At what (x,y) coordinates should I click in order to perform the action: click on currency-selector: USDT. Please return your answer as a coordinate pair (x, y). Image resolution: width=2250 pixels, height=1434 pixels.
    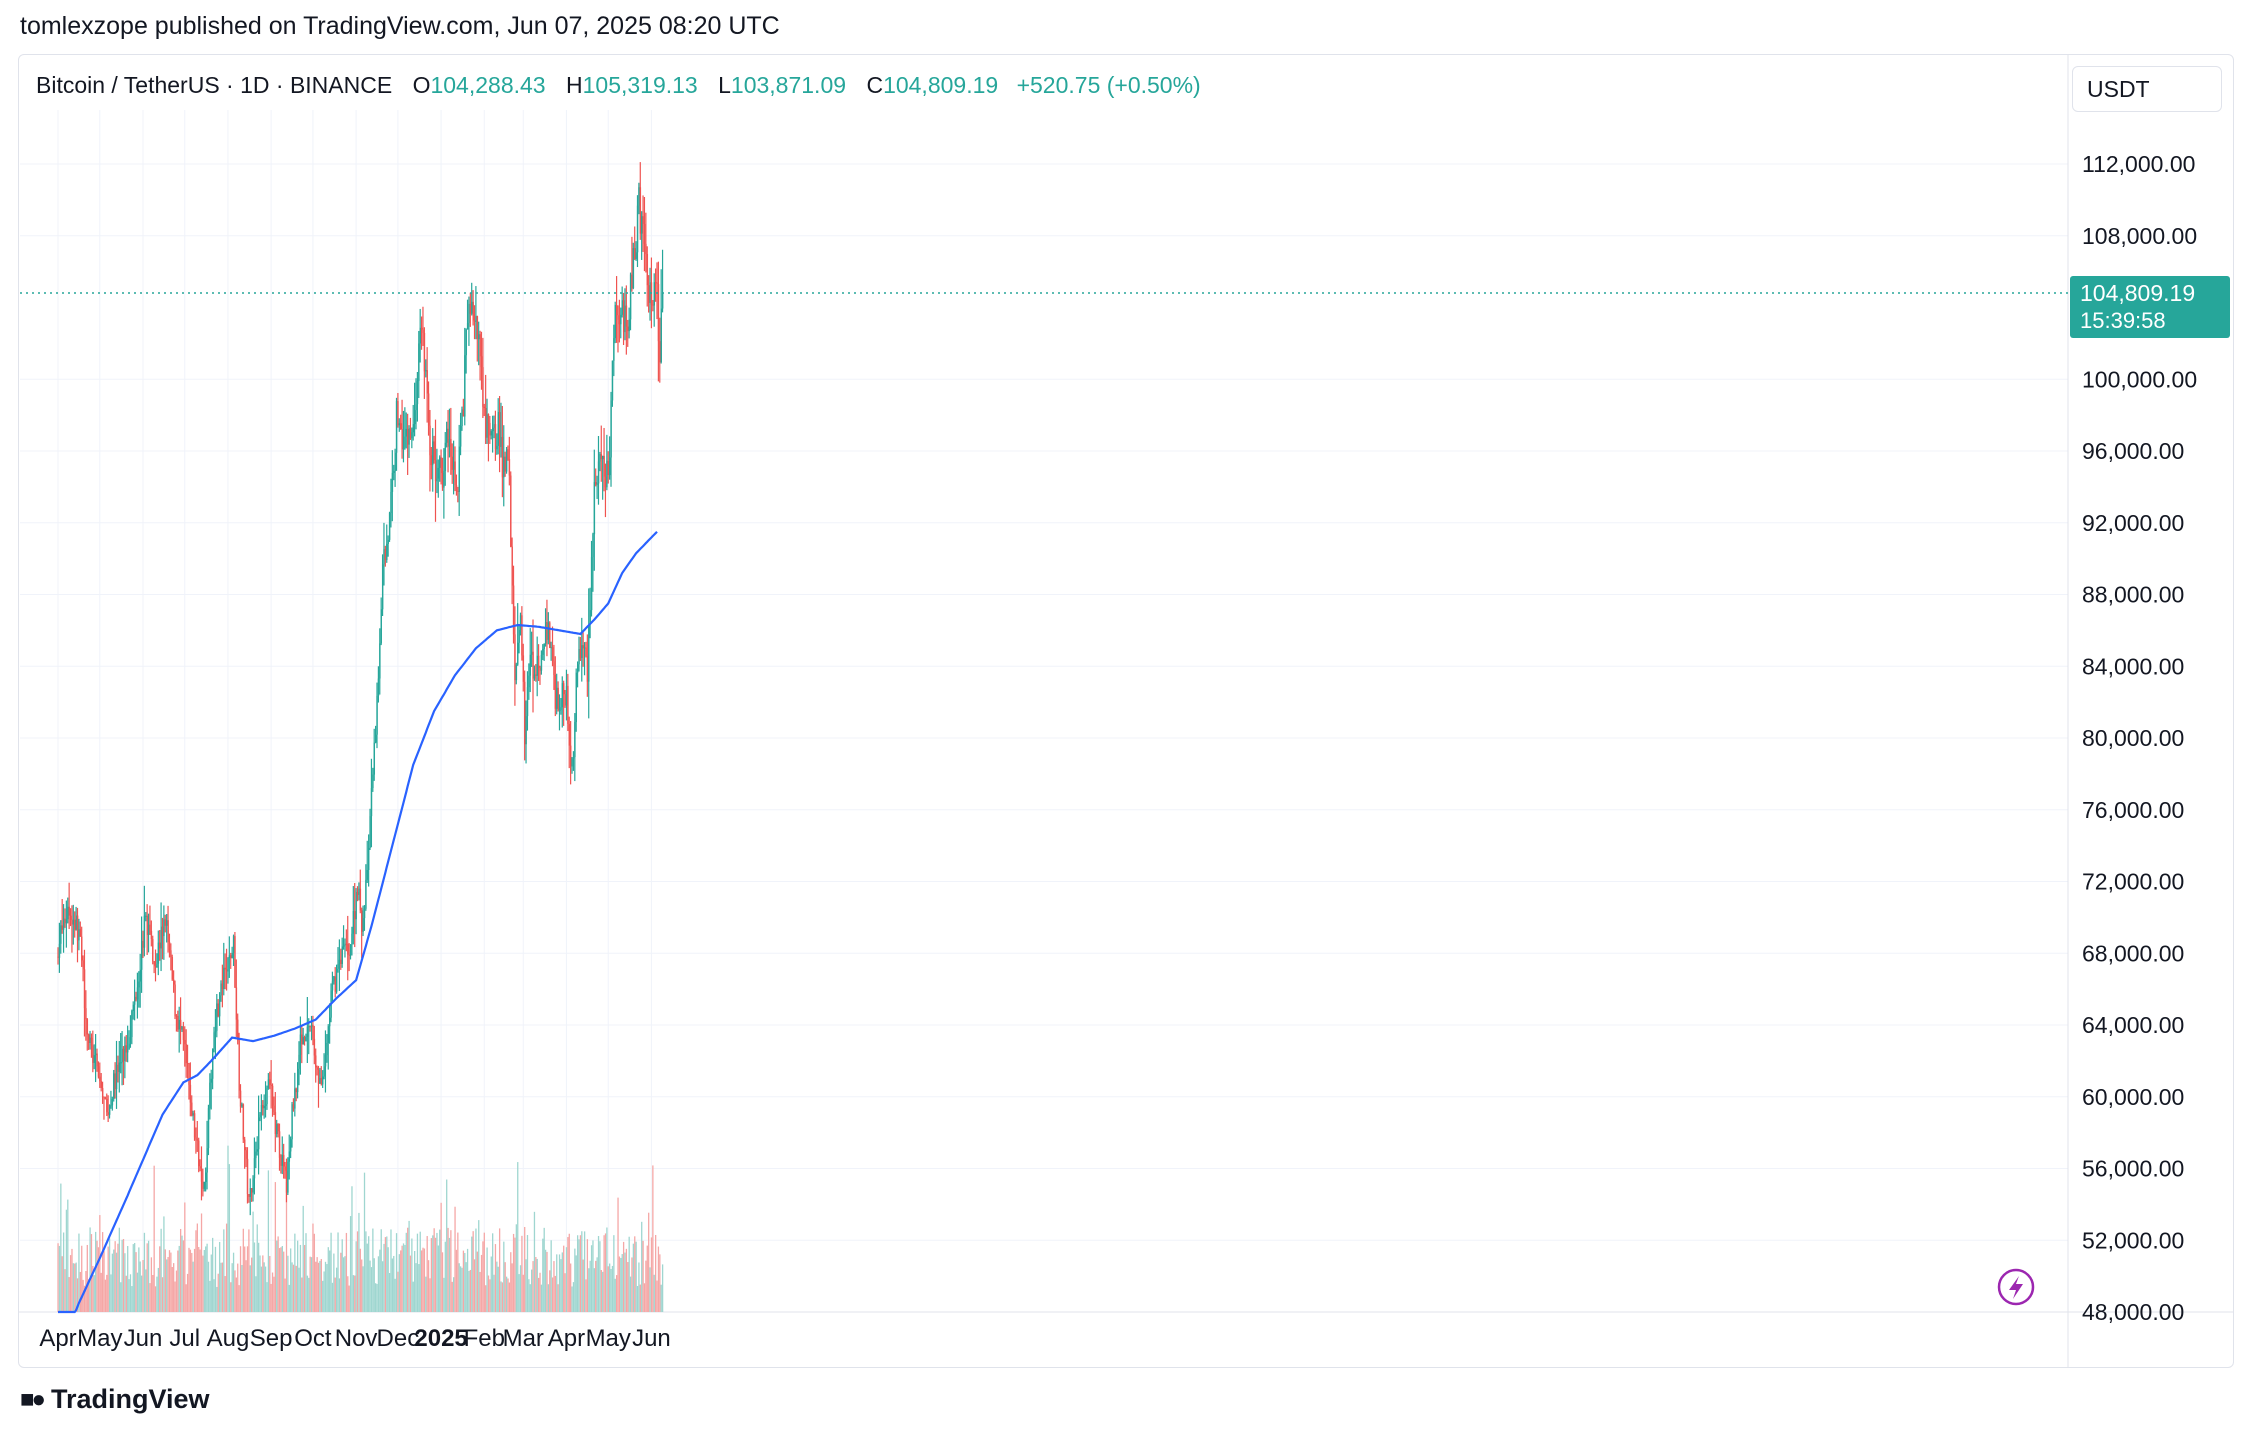
    Looking at the image, I should click on (2147, 89).